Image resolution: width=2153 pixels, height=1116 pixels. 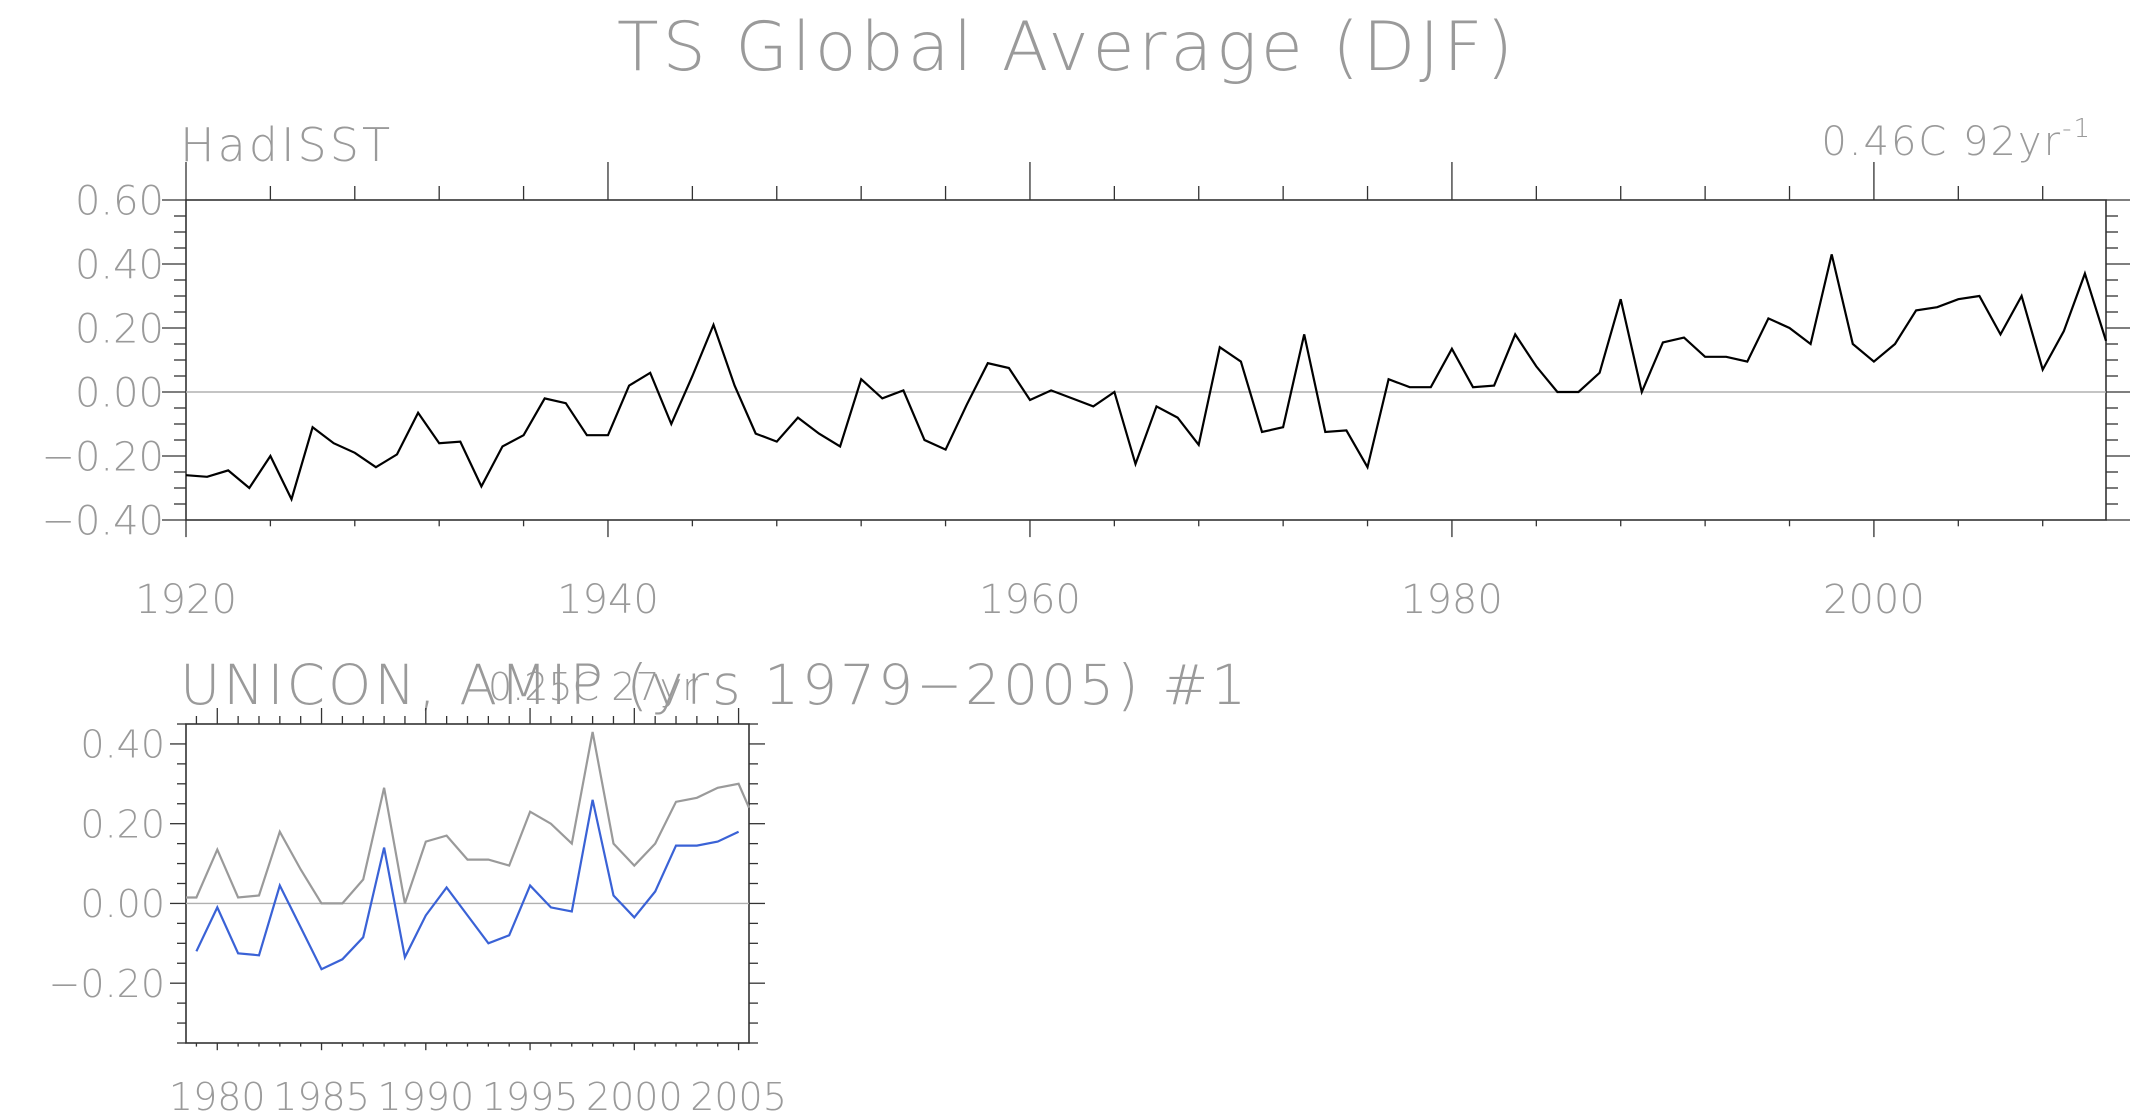 What do you see at coordinates (321, 1095) in the screenshot?
I see `x-tick-label: 1985` at bounding box center [321, 1095].